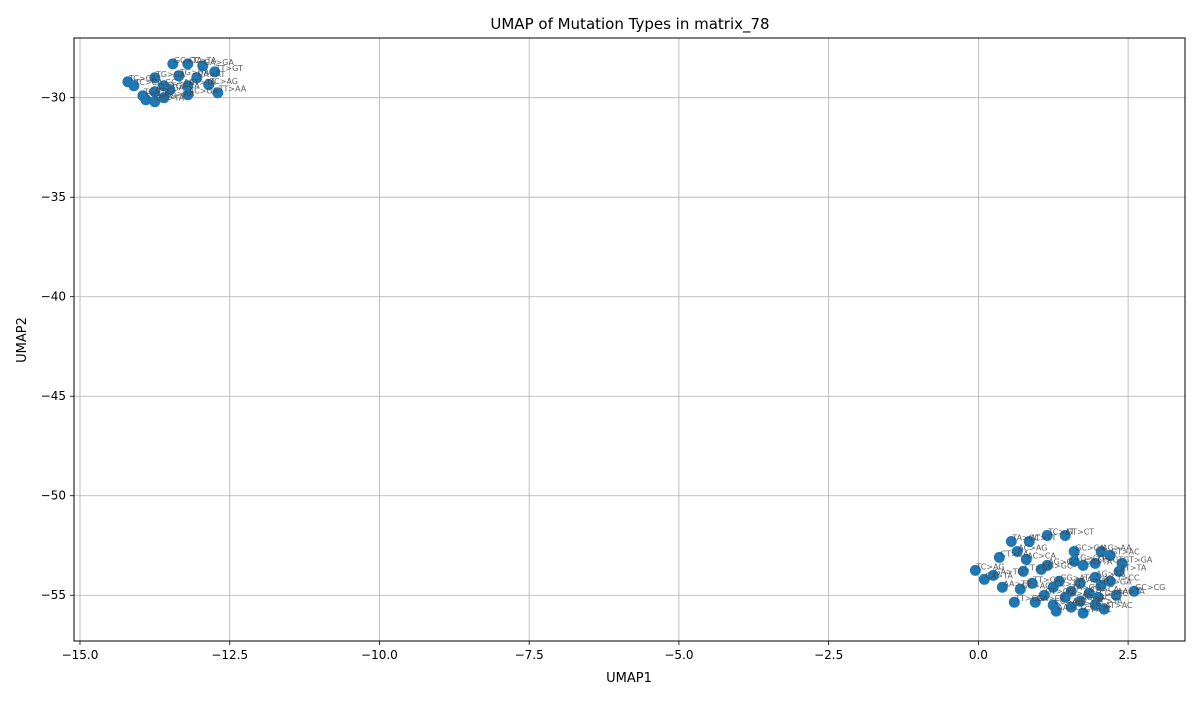 The height and width of the screenshot is (704, 1200). What do you see at coordinates (678, 655) in the screenshot?
I see `x-tick-label: −5.0` at bounding box center [678, 655].